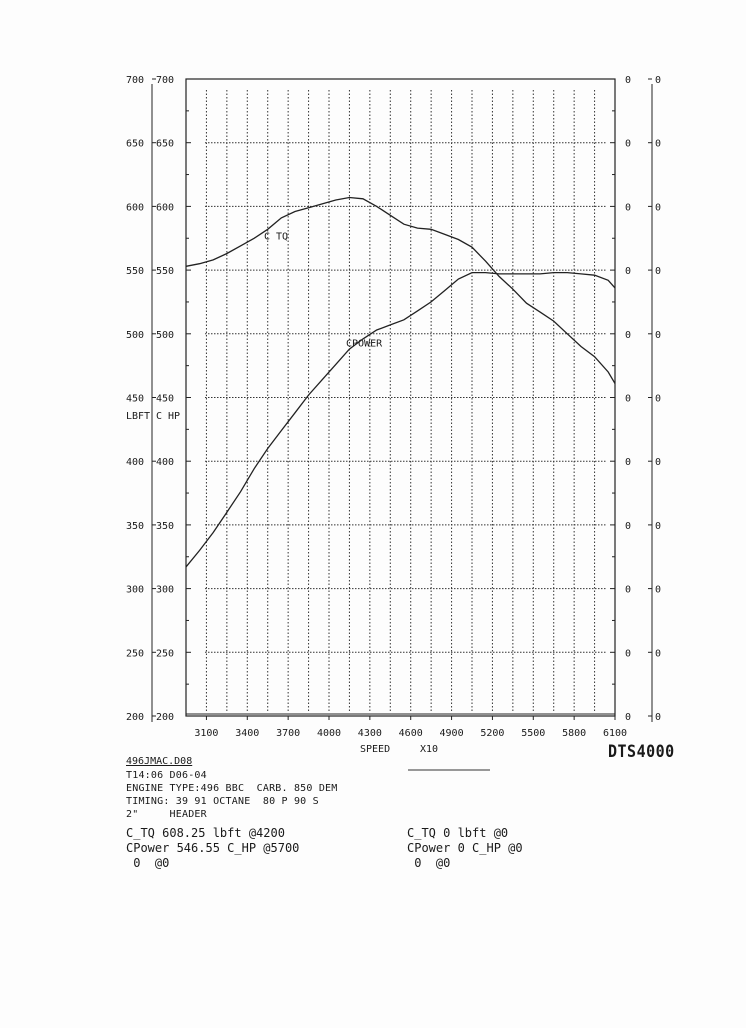  Describe the element at coordinates (138, 416) in the screenshot. I see `y-axis-label-lbft: LBFT` at that location.